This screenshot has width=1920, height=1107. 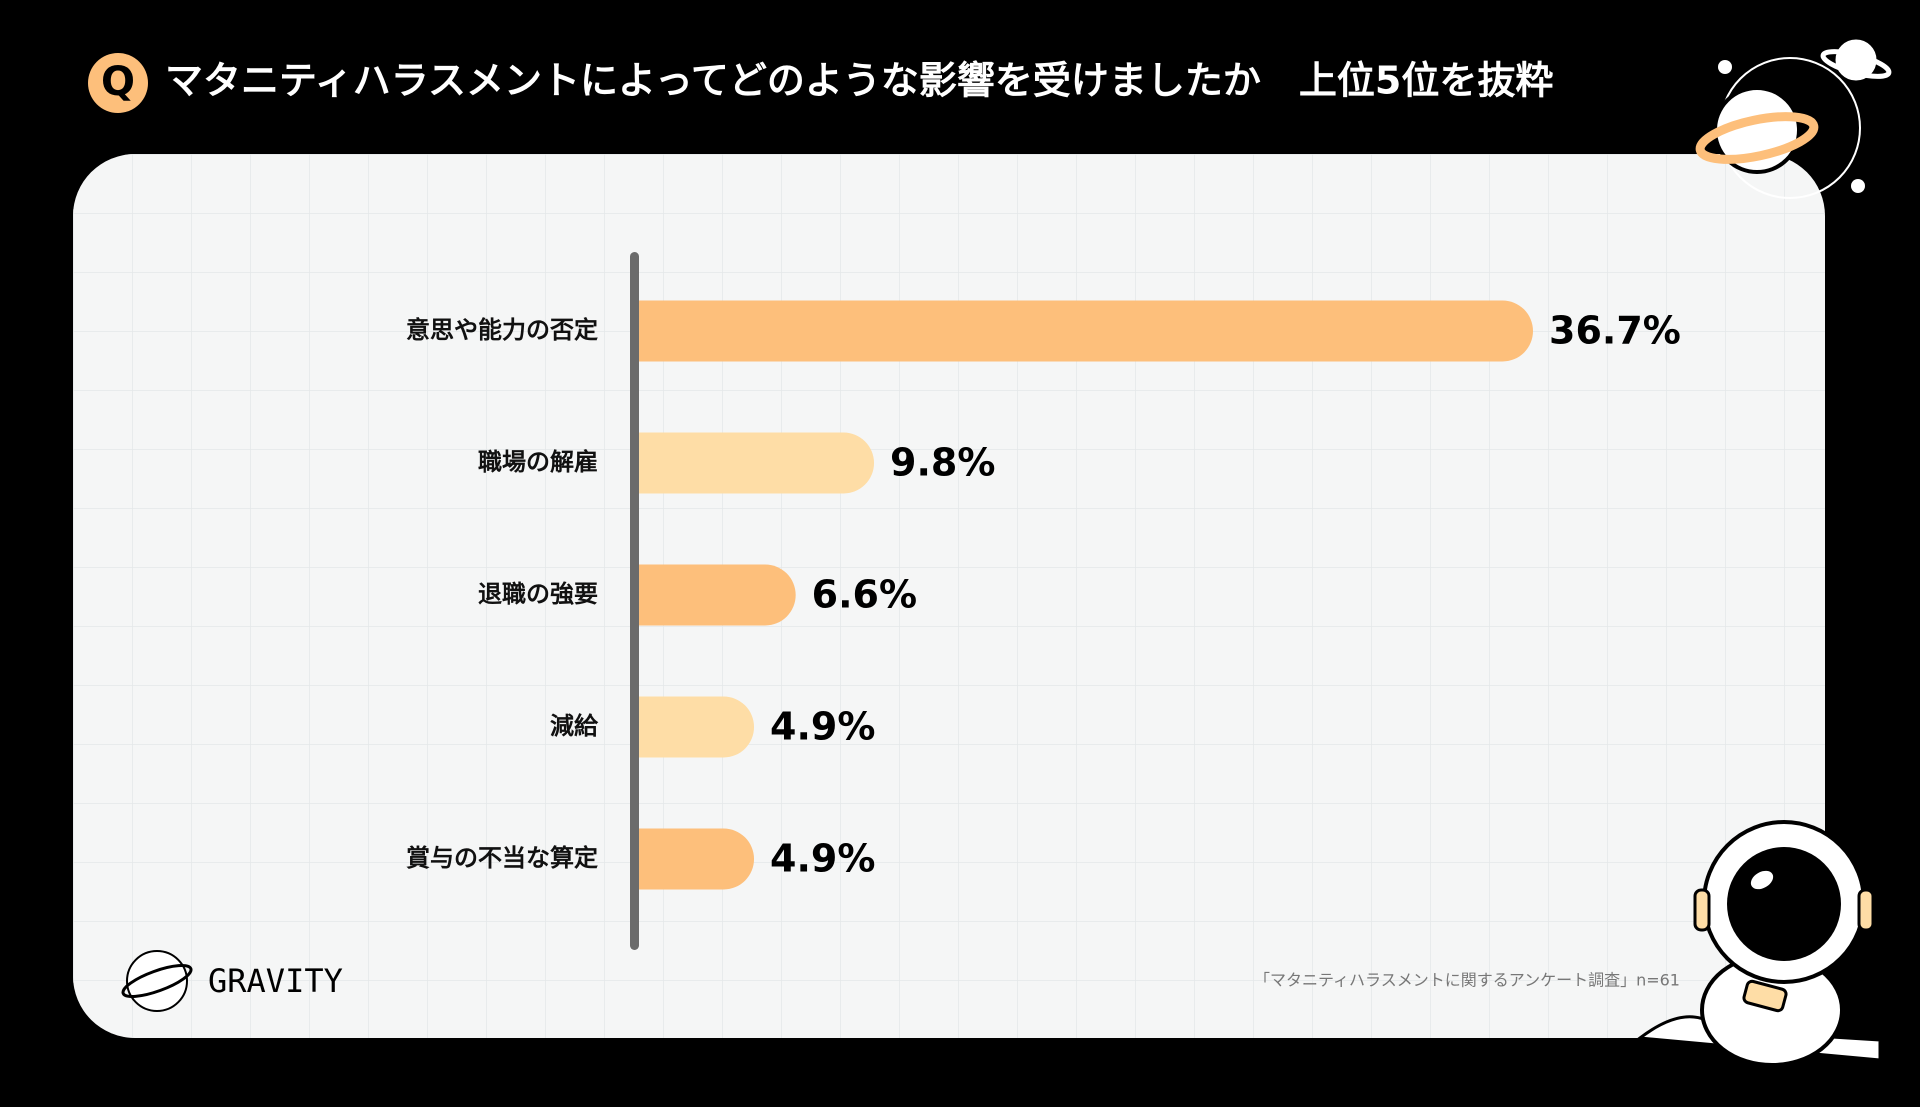 What do you see at coordinates (1467, 980) in the screenshot?
I see `source-note: 「マタニティハラスメントに関するアンケート調査」n=61` at bounding box center [1467, 980].